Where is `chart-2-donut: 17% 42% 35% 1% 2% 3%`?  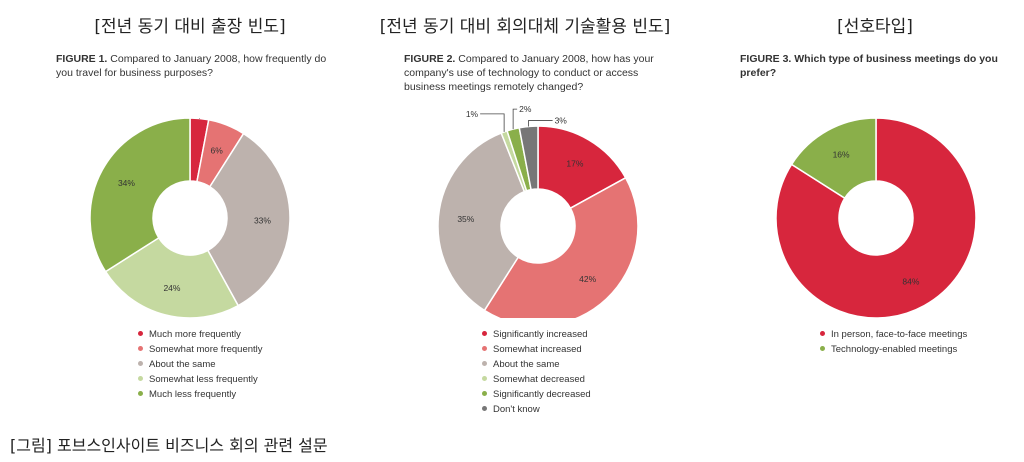 chart-2-donut: 17% 42% 35% 1% 2% 3% is located at coordinates (538, 211).